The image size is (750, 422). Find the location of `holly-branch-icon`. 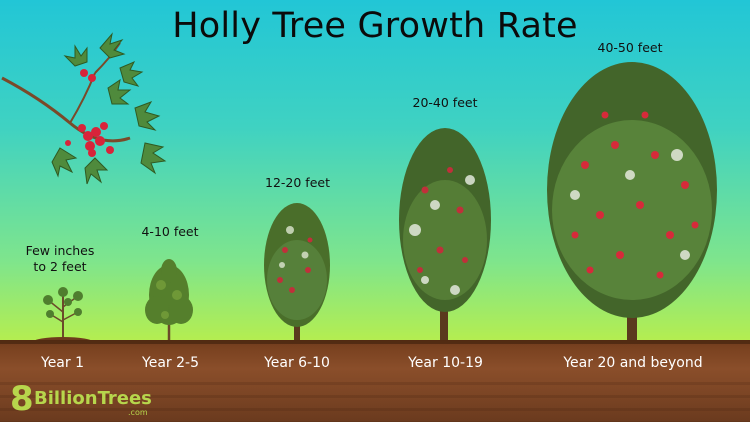

holly-branch-icon is located at coordinates (84, 108).